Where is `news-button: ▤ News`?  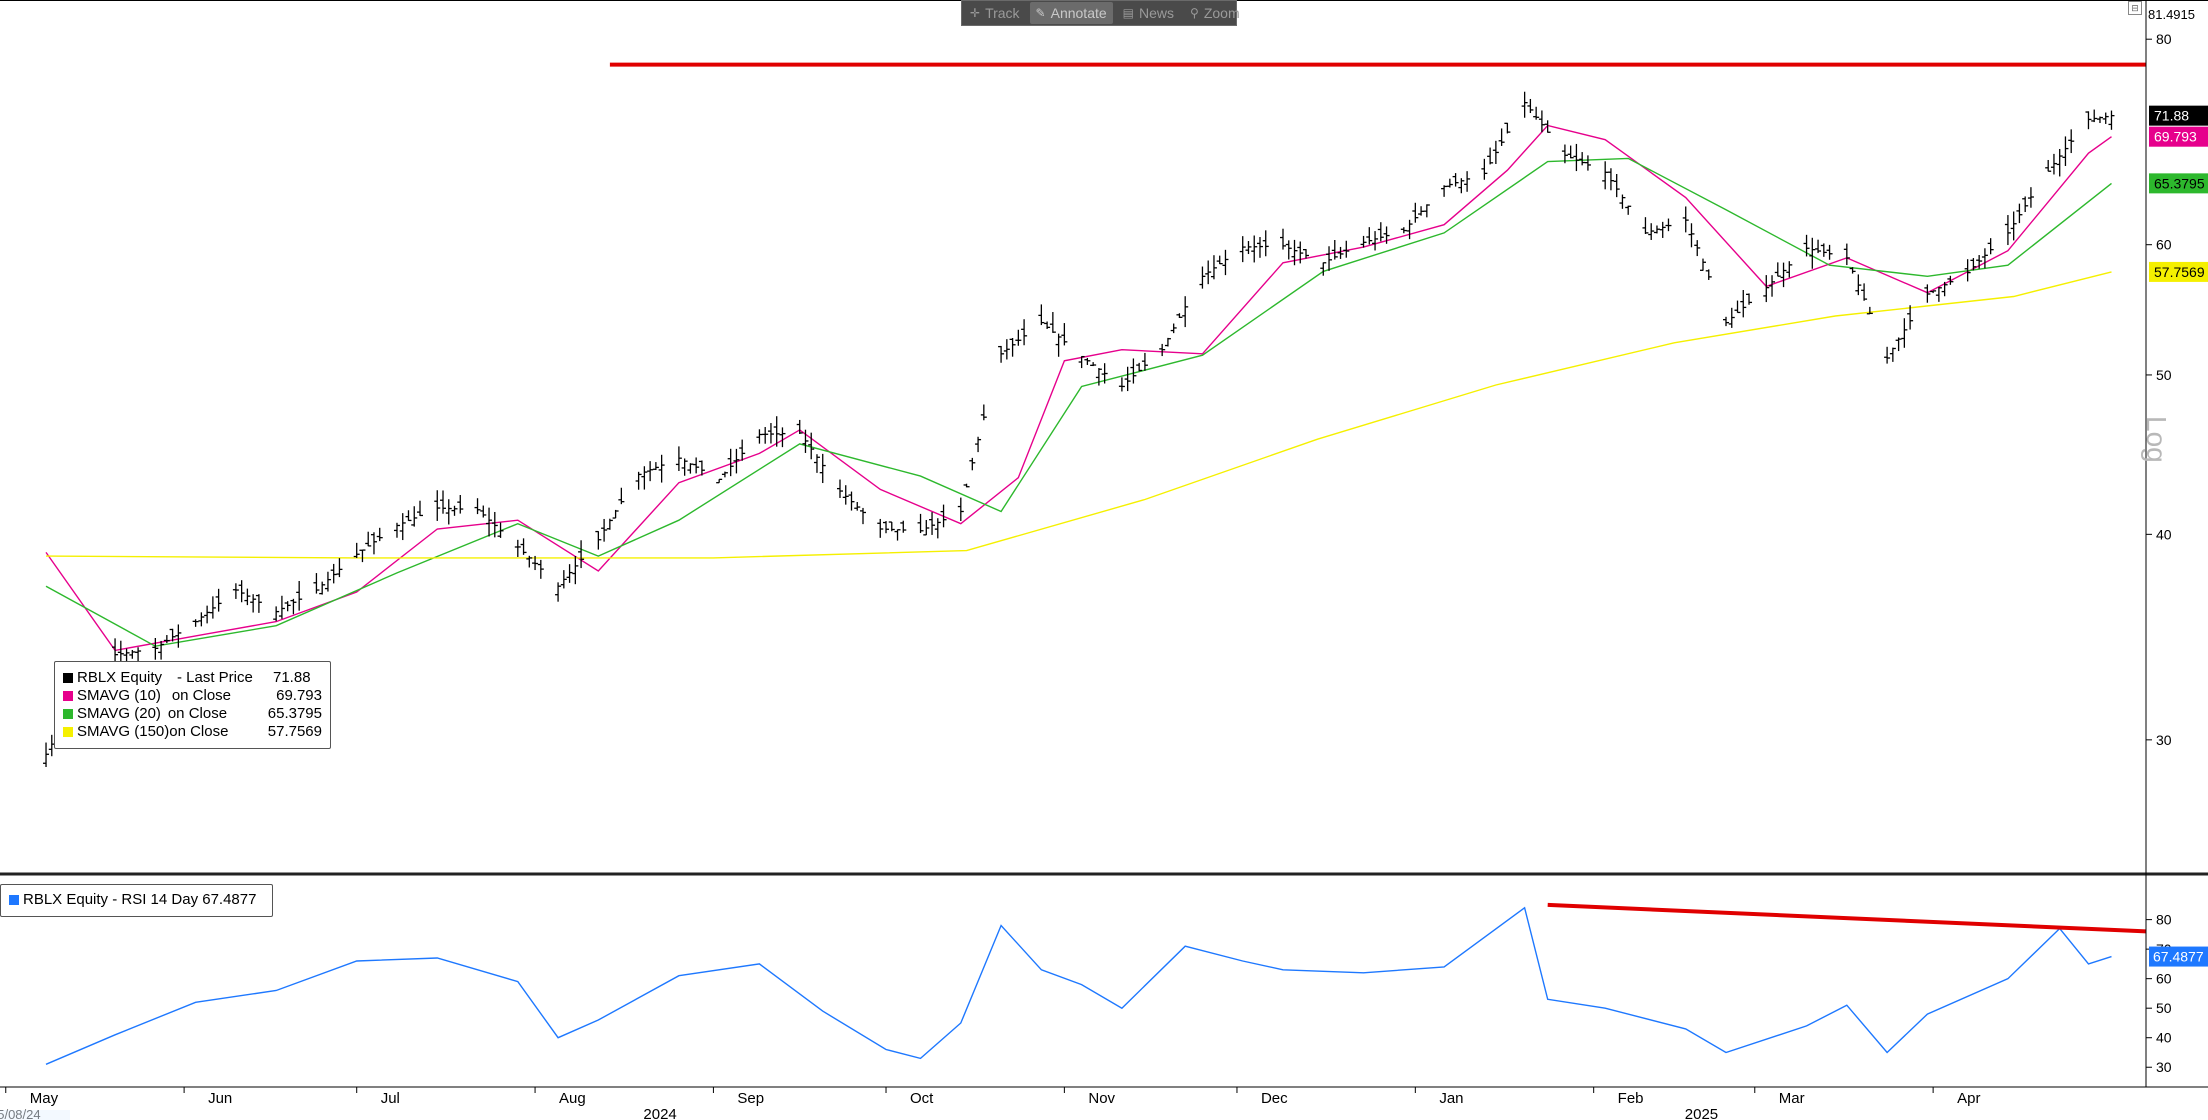
news-button: ▤ News is located at coordinates (1148, 13).